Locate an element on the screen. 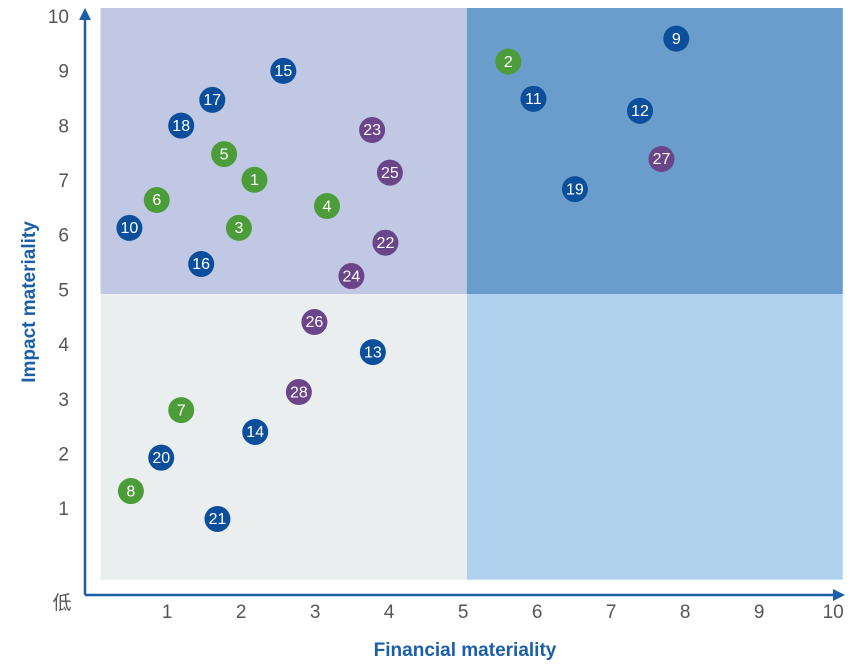  y-tick-label: 6 is located at coordinates (63, 236).